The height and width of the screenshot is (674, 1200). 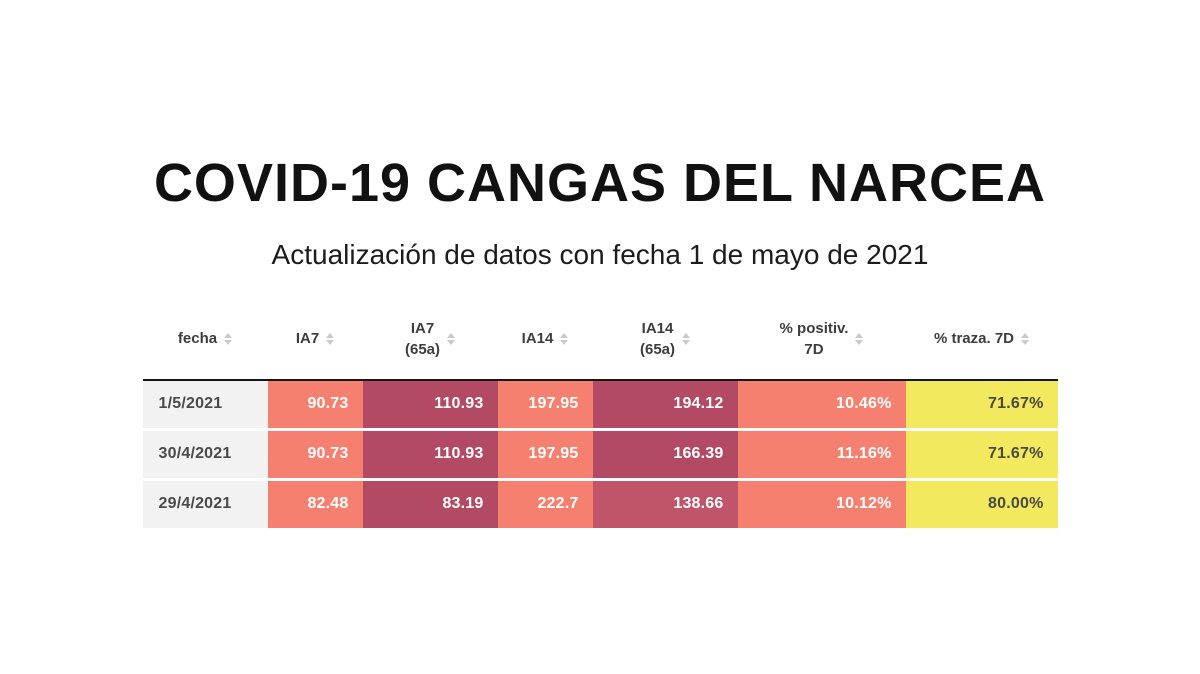 I want to click on cell-ia14-65a: 194.12, so click(x=665, y=404).